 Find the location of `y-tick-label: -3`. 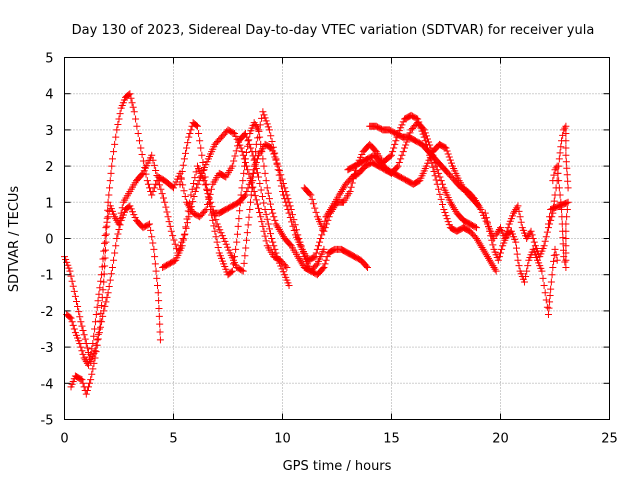

y-tick-label: -3 is located at coordinates (47, 348).